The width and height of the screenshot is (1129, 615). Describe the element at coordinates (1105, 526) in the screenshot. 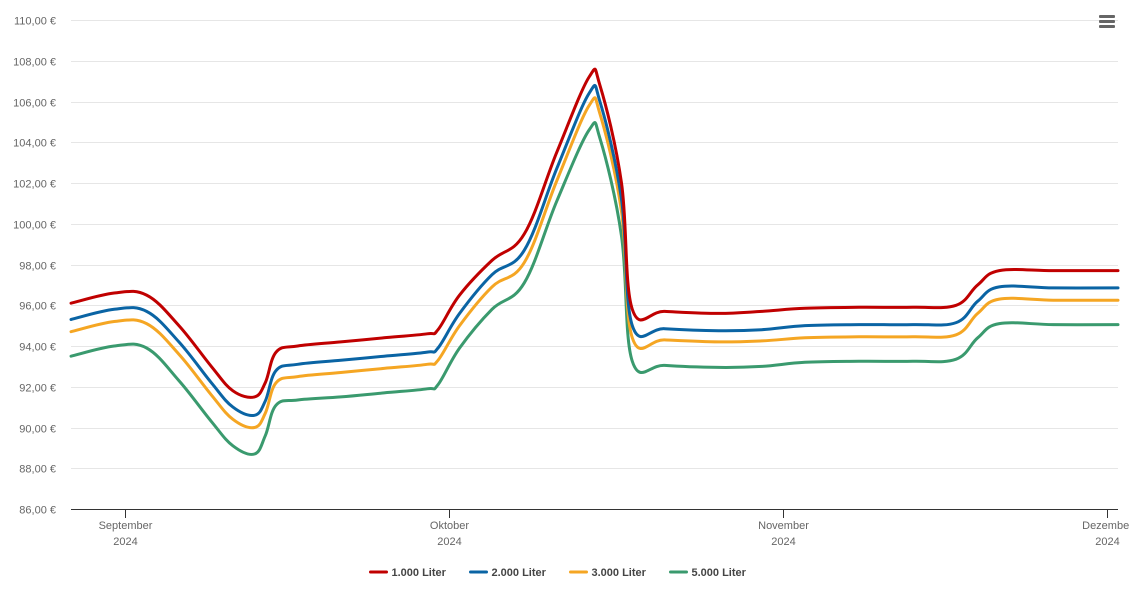

I see `x-tick-label: Dezember` at that location.